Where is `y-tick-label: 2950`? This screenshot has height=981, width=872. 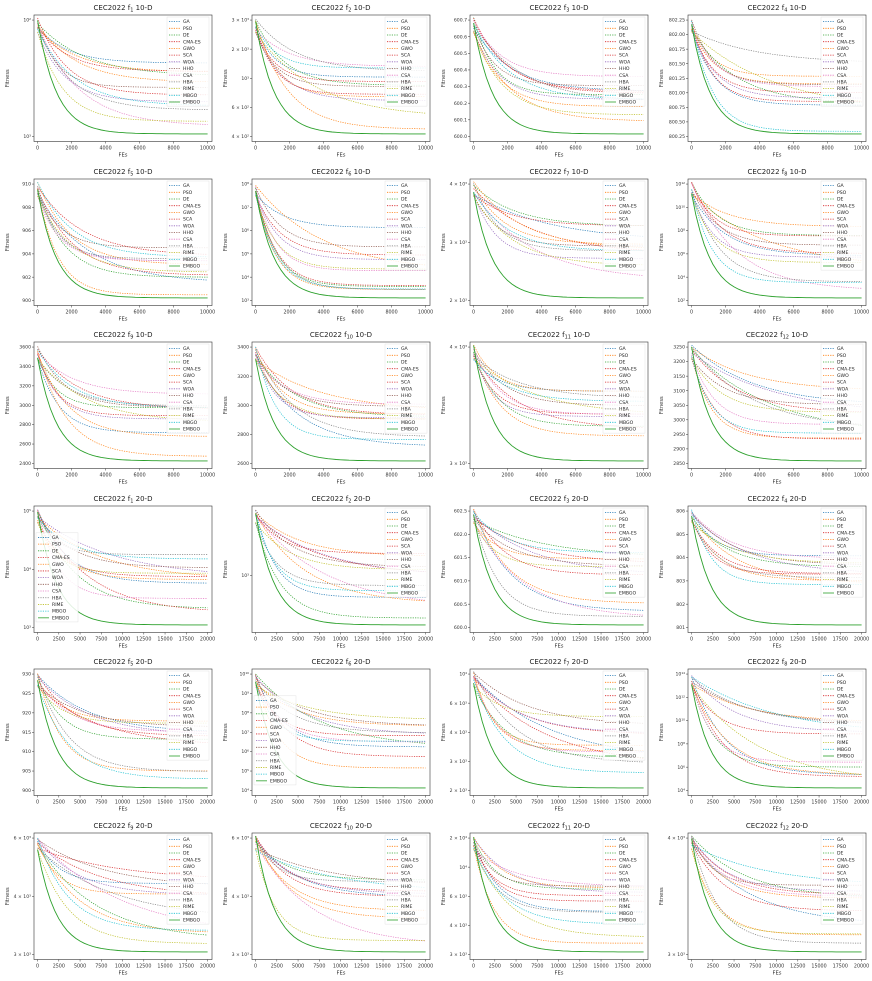 y-tick-label: 2950 is located at coordinates (679, 435).